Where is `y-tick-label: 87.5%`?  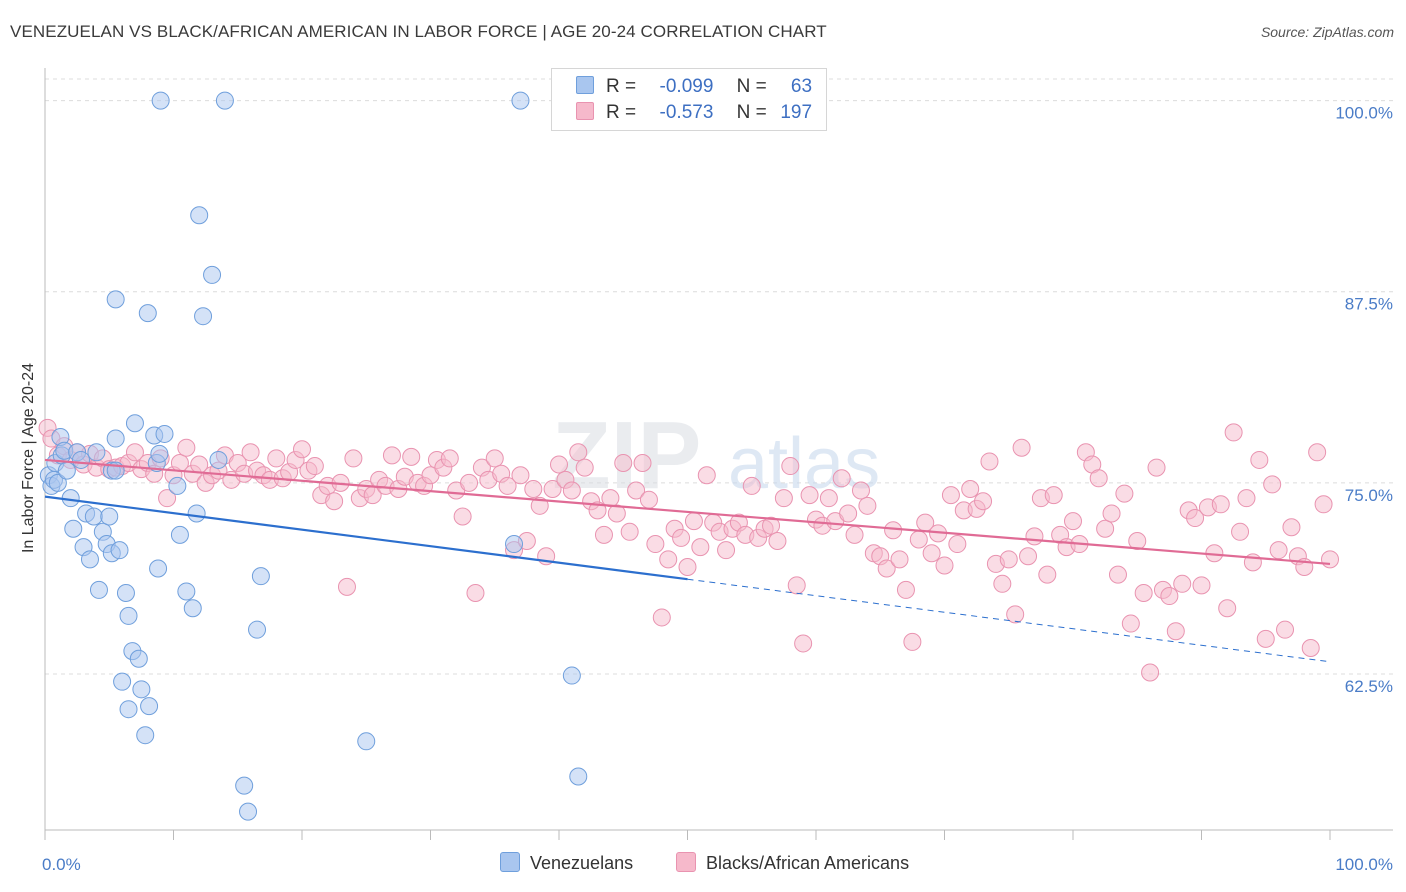
y-tick-label: 87.5% is located at coordinates (1369, 304).